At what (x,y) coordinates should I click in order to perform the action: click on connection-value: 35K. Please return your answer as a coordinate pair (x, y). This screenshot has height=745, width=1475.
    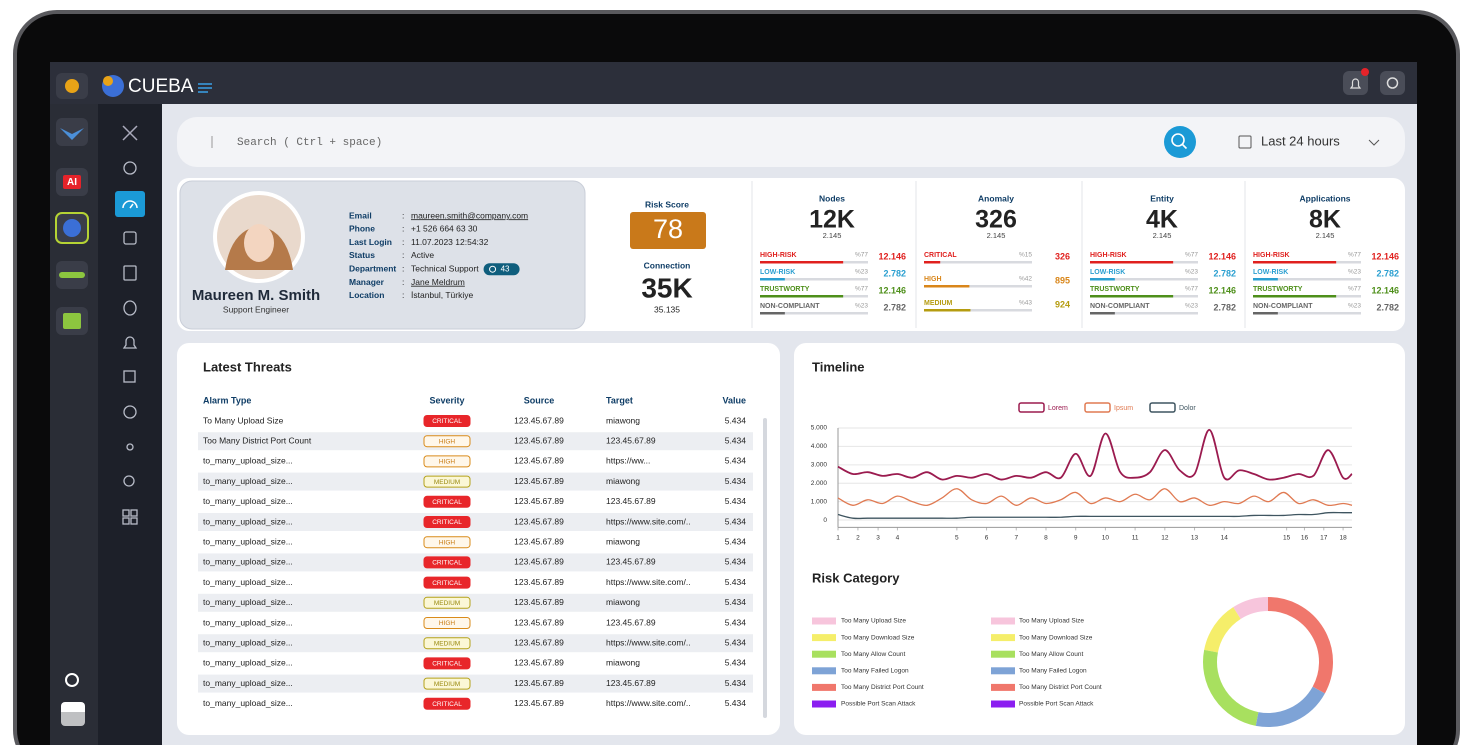
    Looking at the image, I should click on (666, 287).